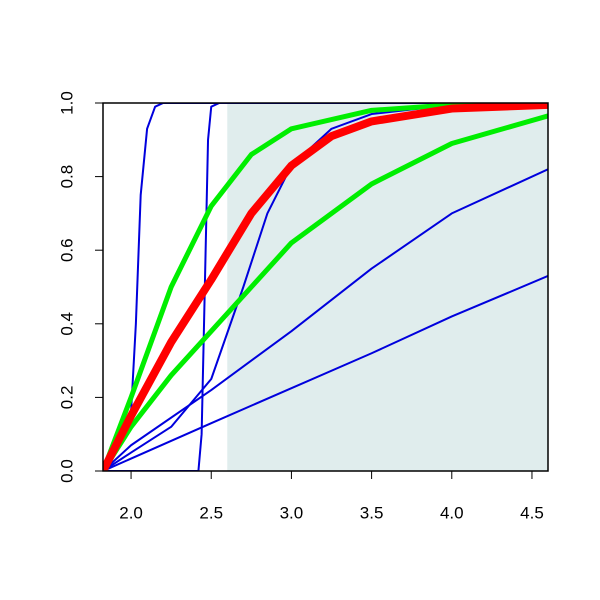  I want to click on x-tick-label: 3.0, so click(292, 512).